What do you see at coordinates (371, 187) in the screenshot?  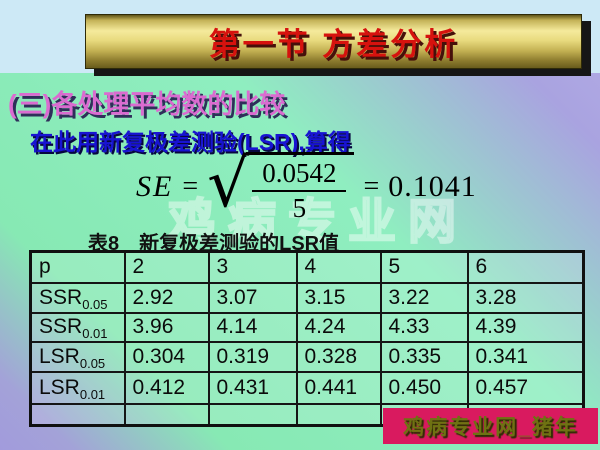 I see `formula-equals-2: =` at bounding box center [371, 187].